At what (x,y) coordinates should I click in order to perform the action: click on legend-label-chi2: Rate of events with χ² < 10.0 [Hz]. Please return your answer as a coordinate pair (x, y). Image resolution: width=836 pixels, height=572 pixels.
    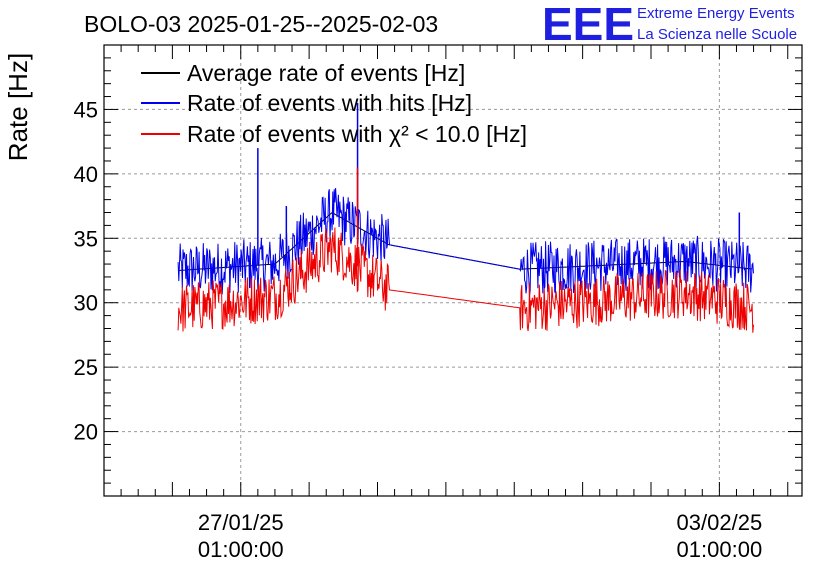
    Looking at the image, I should click on (357, 134).